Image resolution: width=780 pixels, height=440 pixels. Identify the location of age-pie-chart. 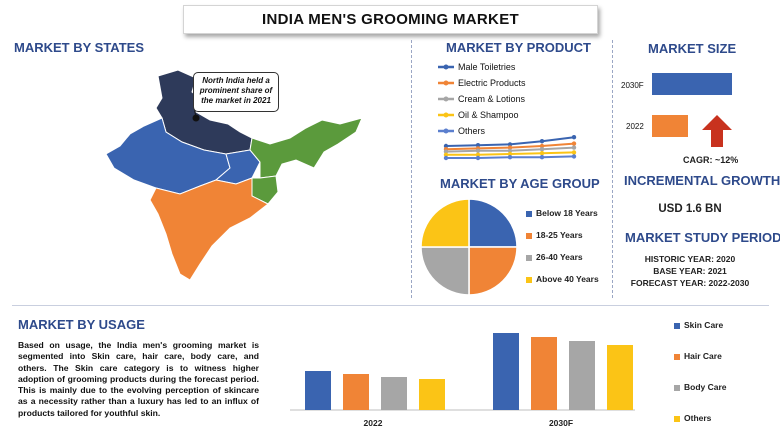
(469, 247).